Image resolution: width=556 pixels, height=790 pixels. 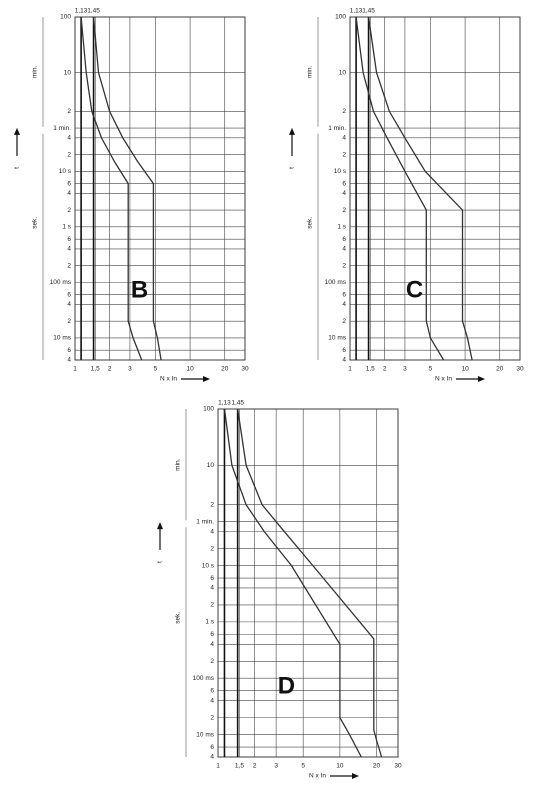 What do you see at coordinates (139, 290) in the screenshot?
I see `letter: B` at bounding box center [139, 290].